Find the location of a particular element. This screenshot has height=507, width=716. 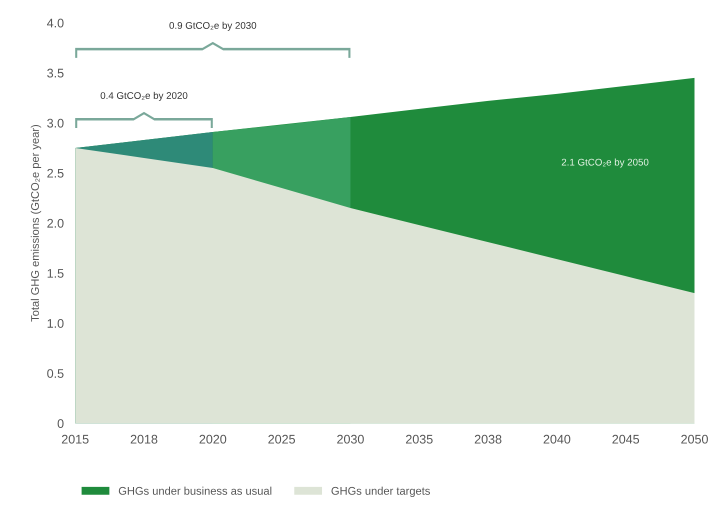

y-tick-label: 2.5 is located at coordinates (55, 173).